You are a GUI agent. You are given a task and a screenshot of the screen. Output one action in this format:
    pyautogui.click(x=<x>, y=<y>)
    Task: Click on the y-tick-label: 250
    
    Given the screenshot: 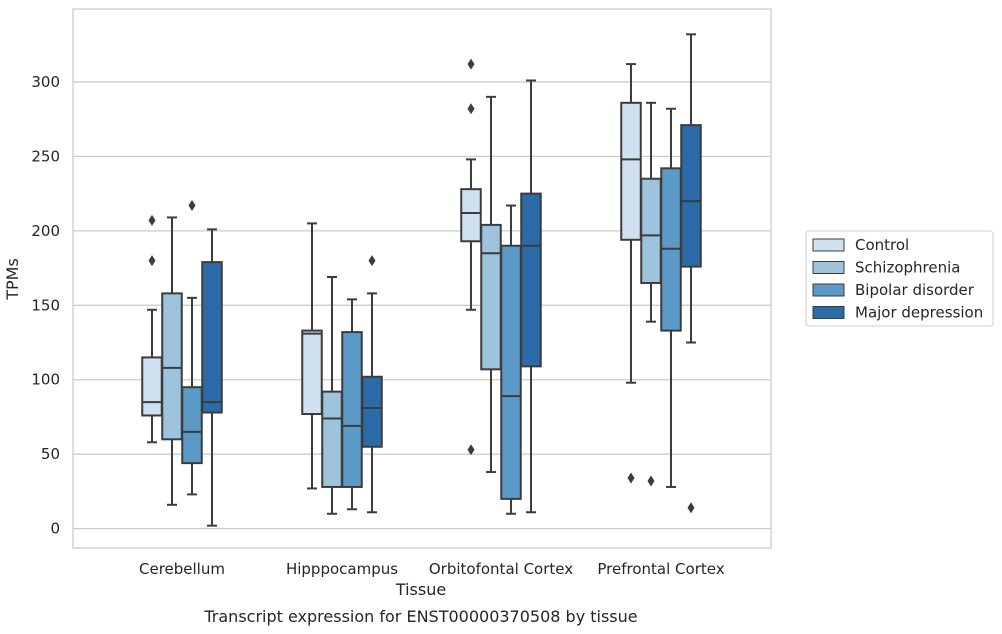 What is the action you would take?
    pyautogui.click(x=45, y=156)
    